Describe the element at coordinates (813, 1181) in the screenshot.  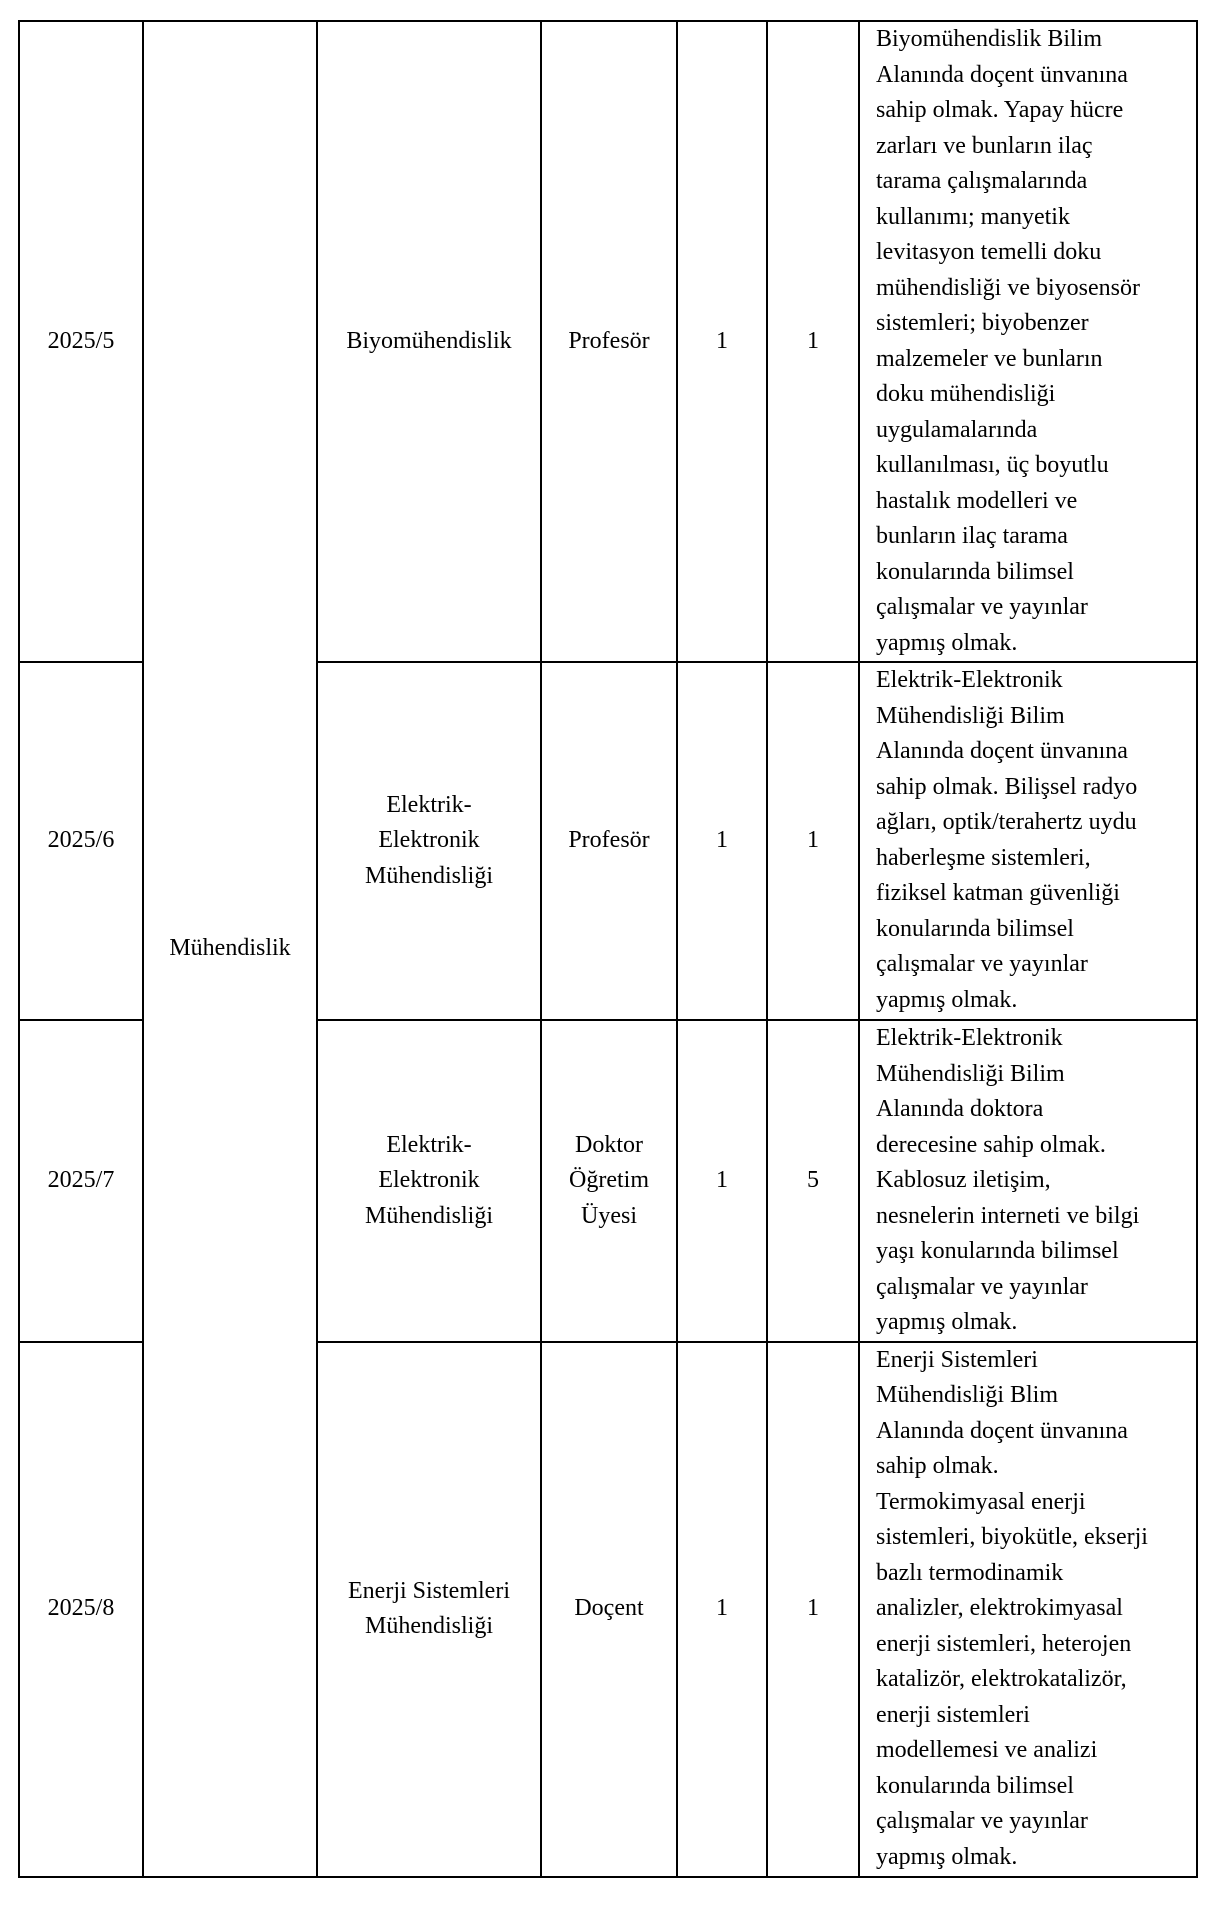
I see `count-2: 5` at that location.